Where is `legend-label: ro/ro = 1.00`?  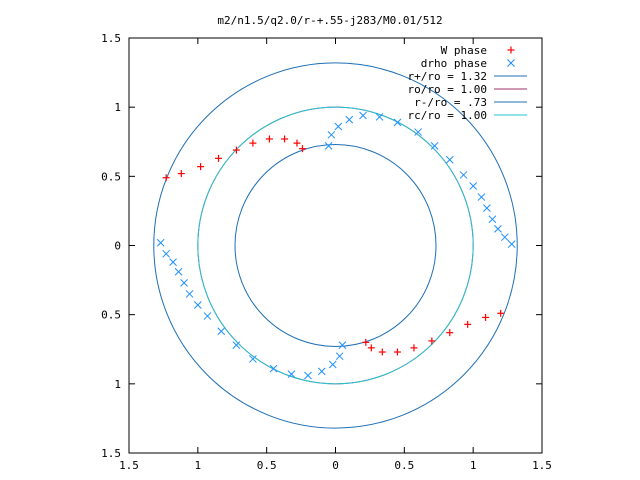
legend-label: ro/ro = 1.00 is located at coordinates (447, 89).